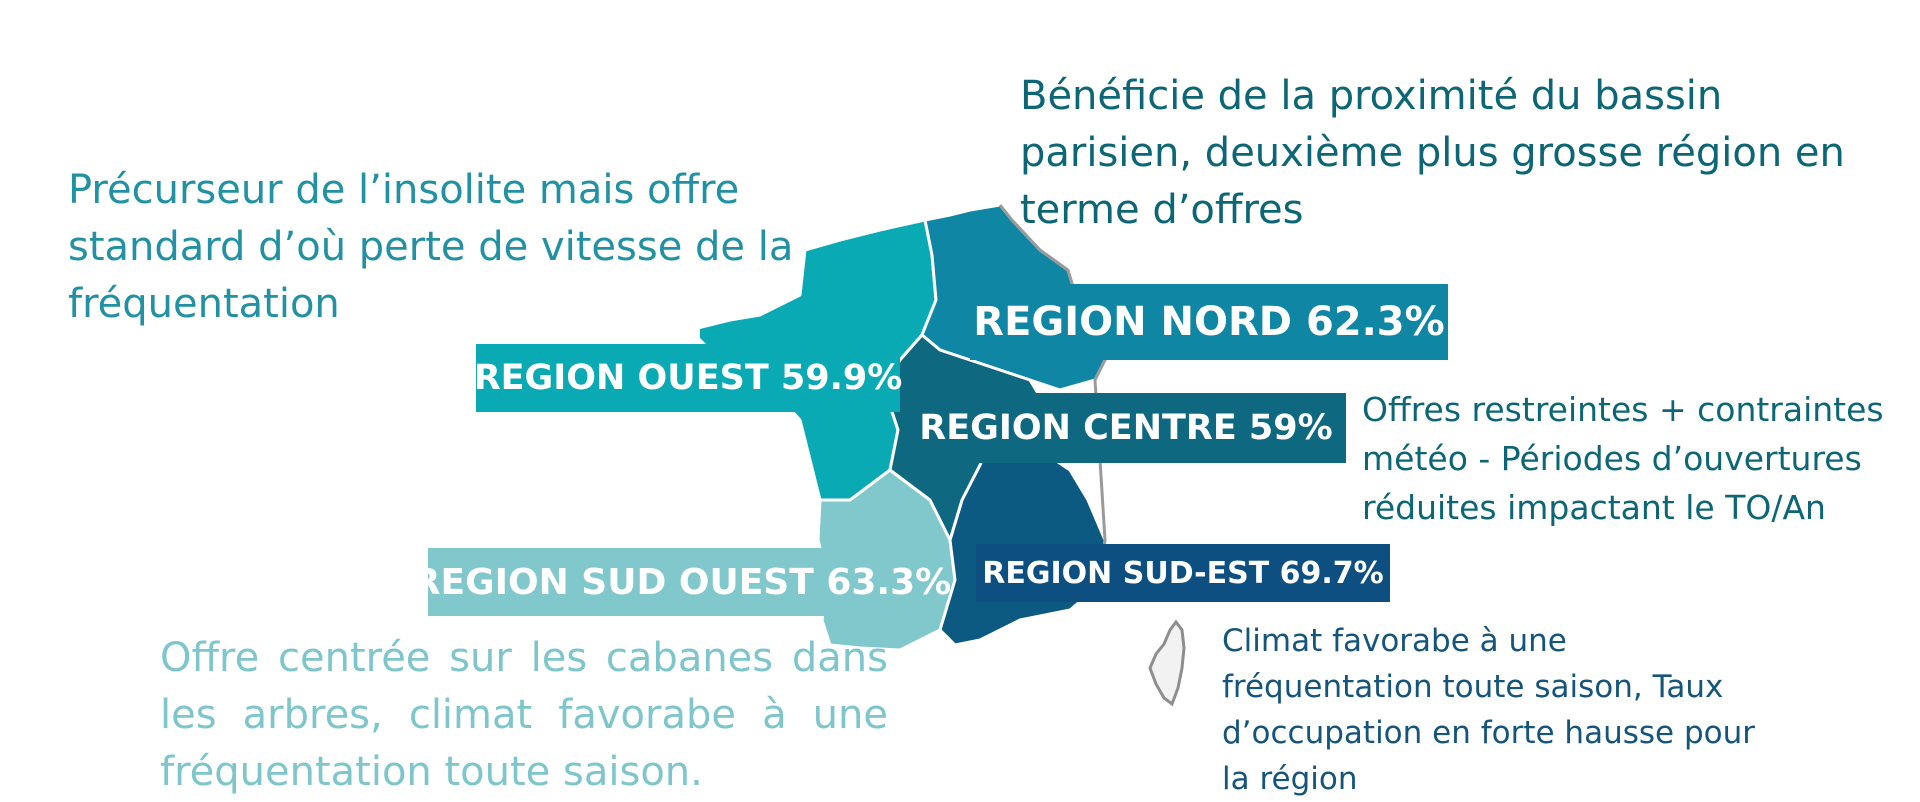  Describe the element at coordinates (1183, 573) in the screenshot. I see `region-sud-est-label: REGION SUD-EST 69.7%` at that location.